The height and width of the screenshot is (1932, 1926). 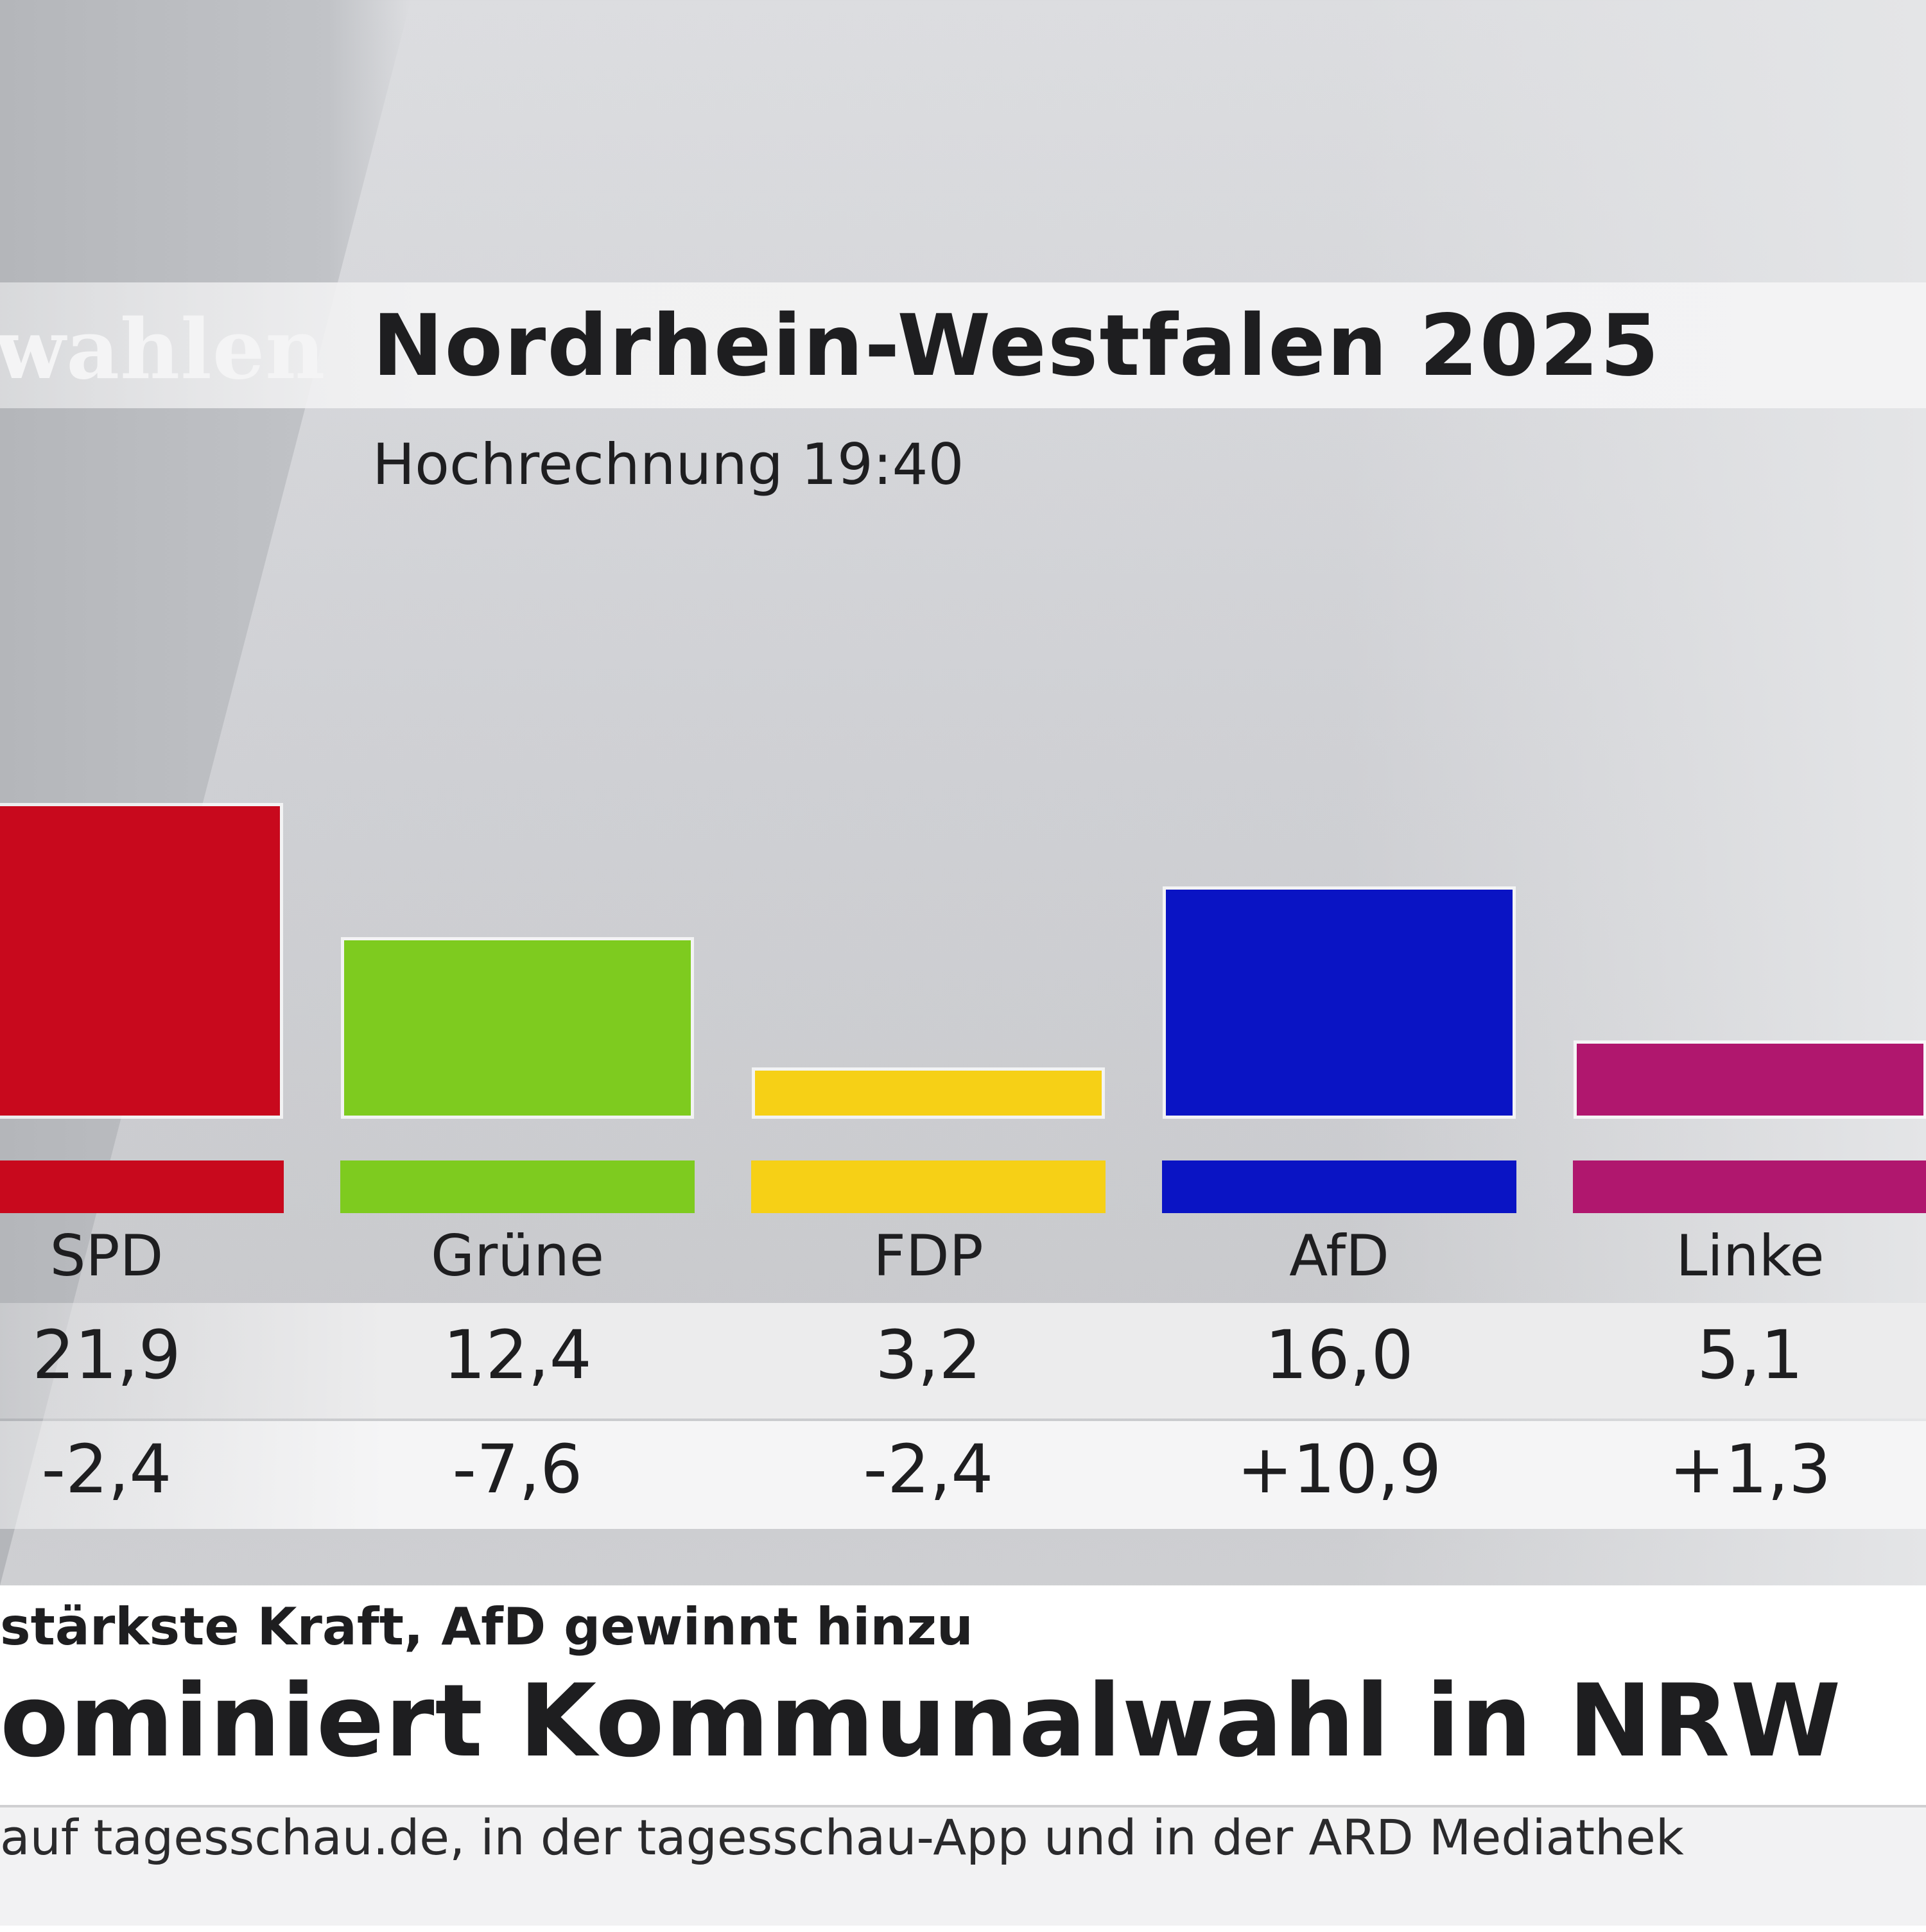 What do you see at coordinates (928, 1093) in the screenshot?
I see `bar-fdp` at bounding box center [928, 1093].